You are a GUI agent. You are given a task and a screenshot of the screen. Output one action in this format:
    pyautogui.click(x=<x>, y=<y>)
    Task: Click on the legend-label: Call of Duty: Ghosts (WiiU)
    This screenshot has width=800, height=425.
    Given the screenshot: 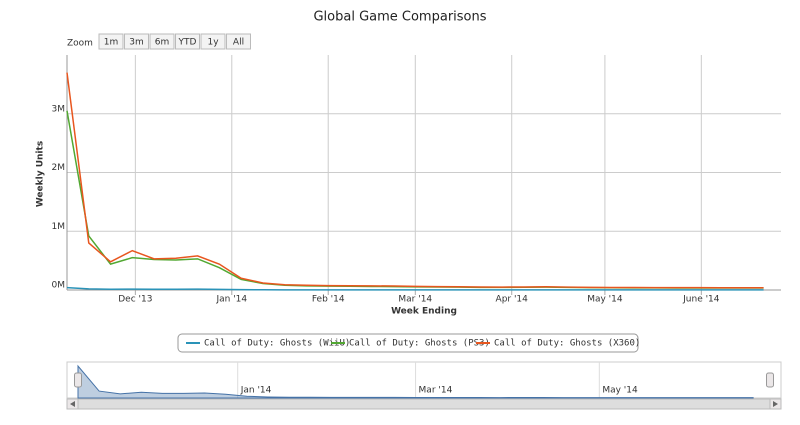 What is the action you would take?
    pyautogui.click(x=277, y=344)
    